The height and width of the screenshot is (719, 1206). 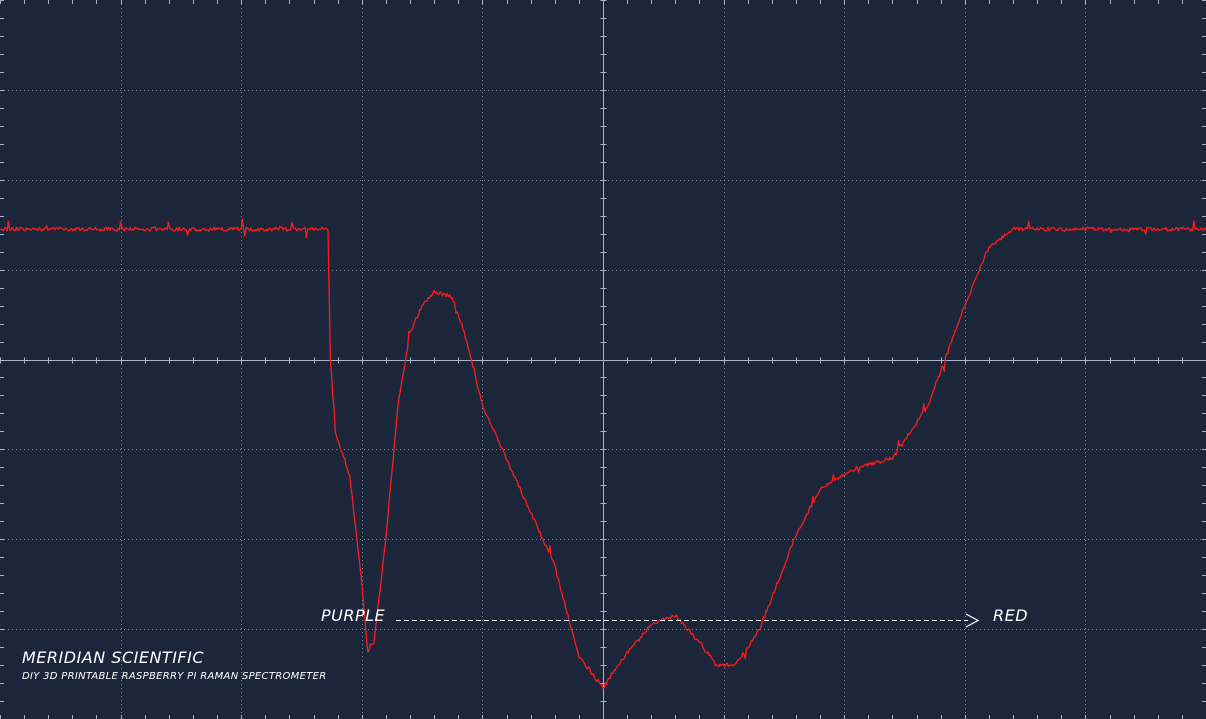 I want to click on arrow-head-icon, so click(x=972, y=620).